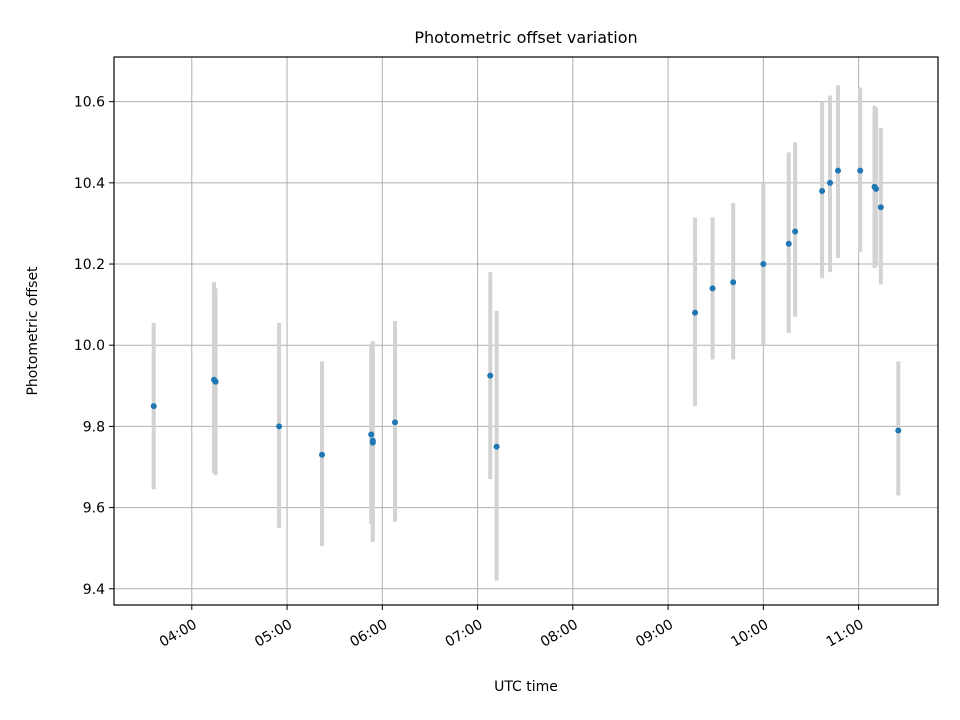  Describe the element at coordinates (33, 331) in the screenshot. I see `y-axis-label: Photometric offset` at that location.